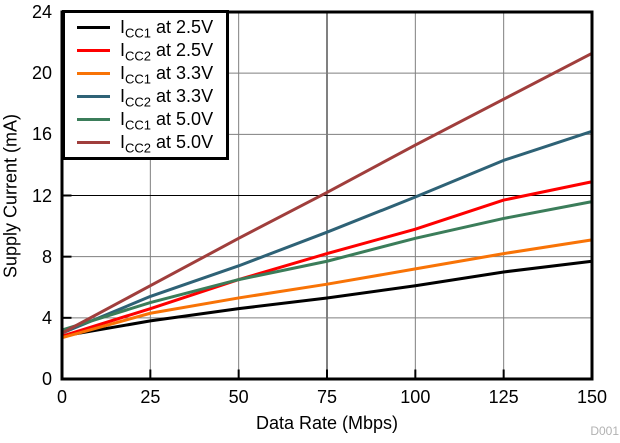 The image size is (620, 443). I want to click on x-tick-label: 25, so click(150, 397).